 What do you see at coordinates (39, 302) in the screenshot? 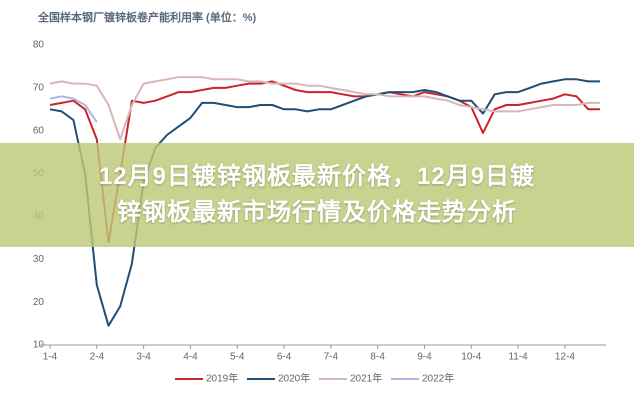
I see `y-tick-label: 20` at bounding box center [39, 302].